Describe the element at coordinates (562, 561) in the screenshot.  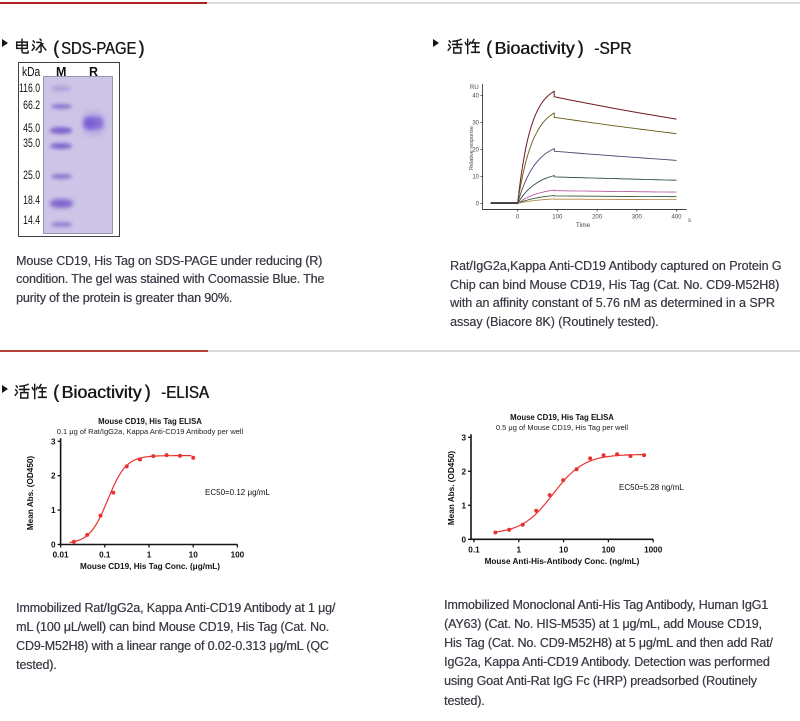
I see `svg-text:Mouse Anti-His-Antibody Conc.: Mouse Anti-His-Antibody Conc. (ng/mL)` at that location.